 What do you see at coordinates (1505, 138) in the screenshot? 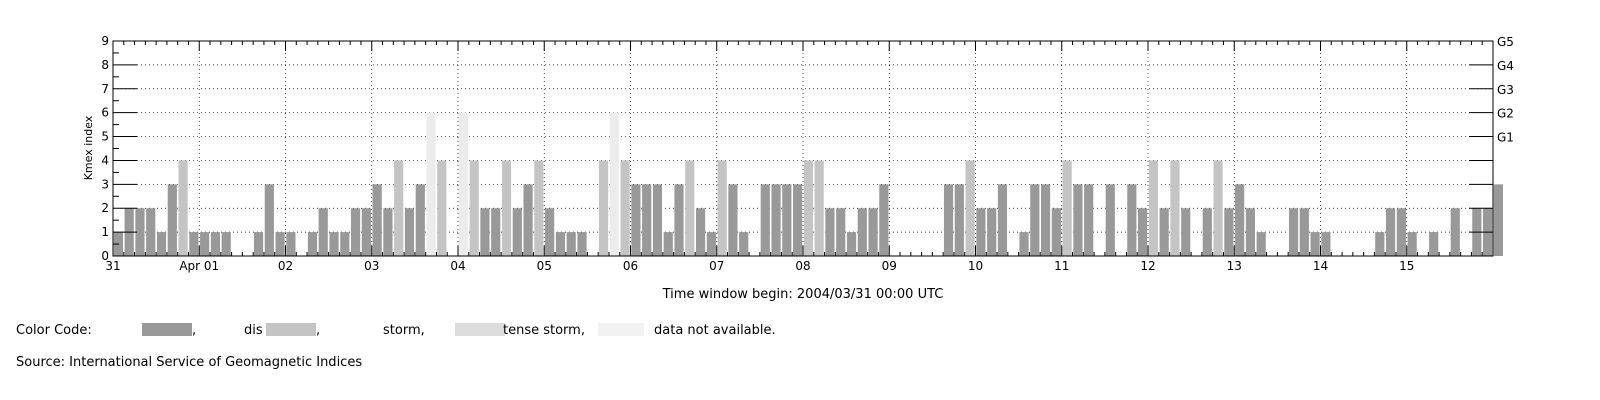
I see `g-scale-label: G1` at bounding box center [1505, 138].